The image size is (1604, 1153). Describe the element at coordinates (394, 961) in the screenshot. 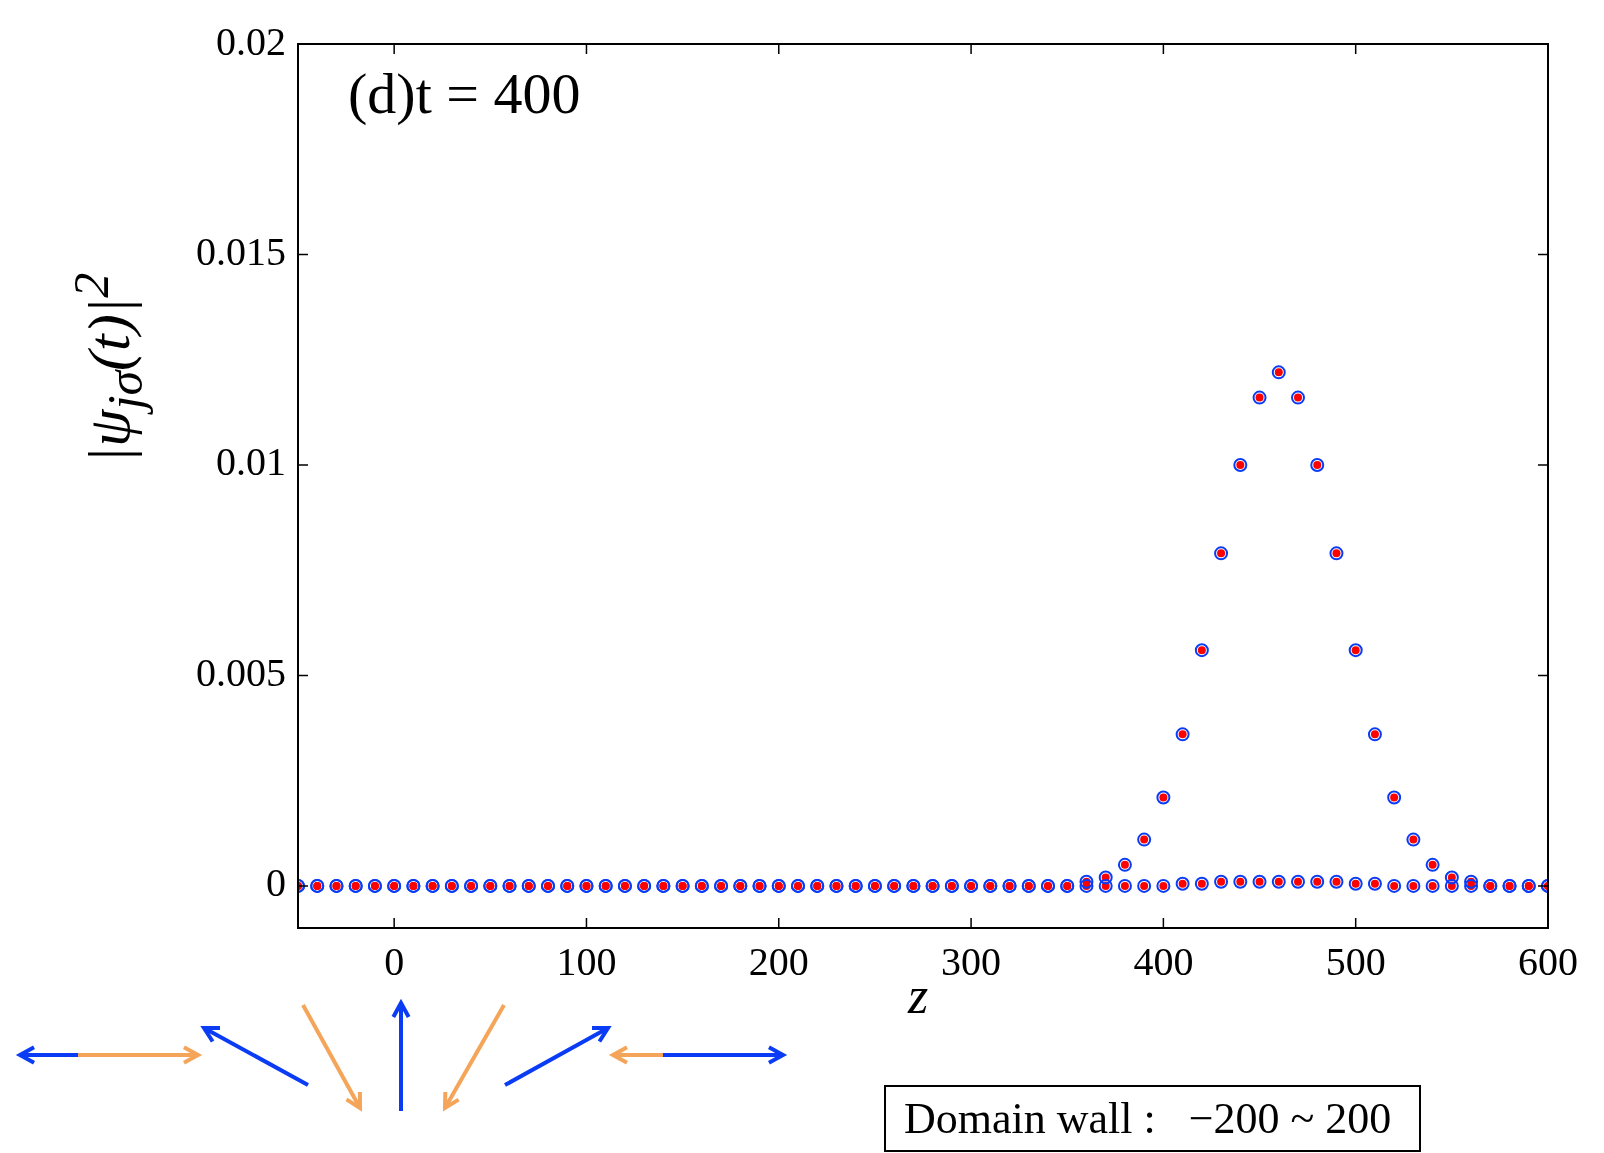

I see `x-tick-label: 0` at that location.